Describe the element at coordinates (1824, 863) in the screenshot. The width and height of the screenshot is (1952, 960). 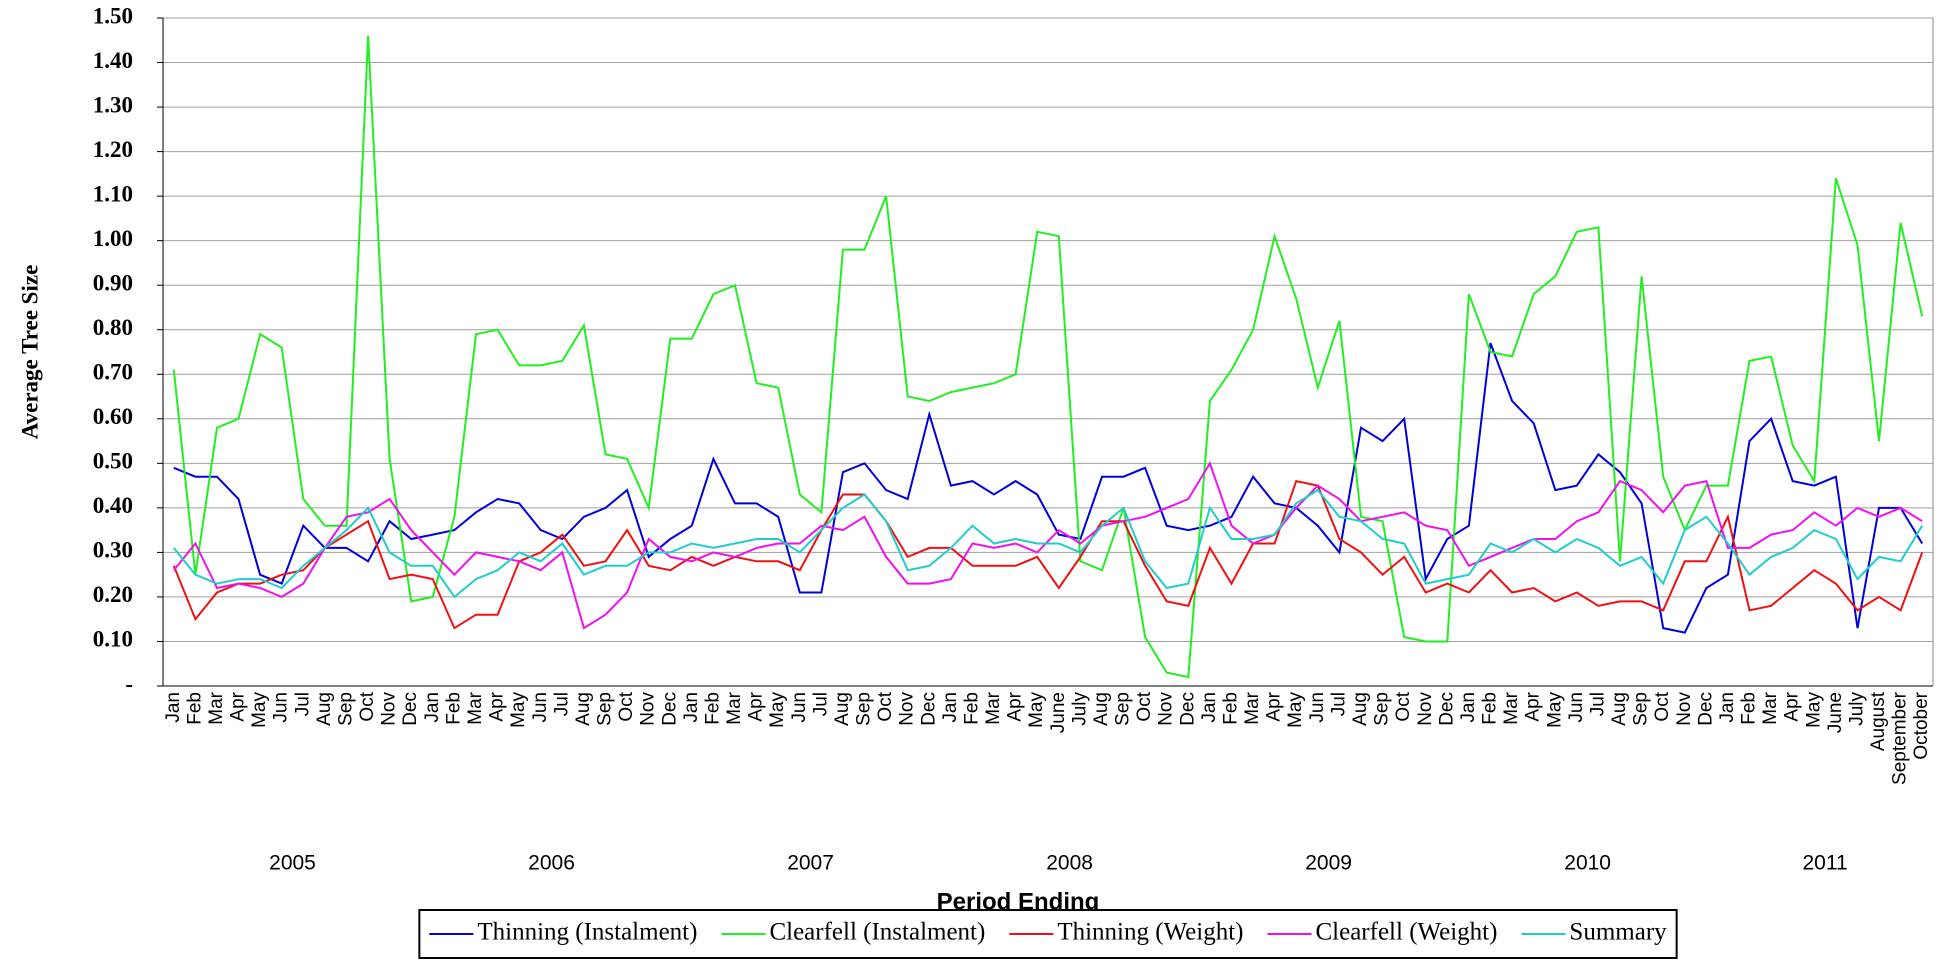
I see `year-label: 2011` at that location.